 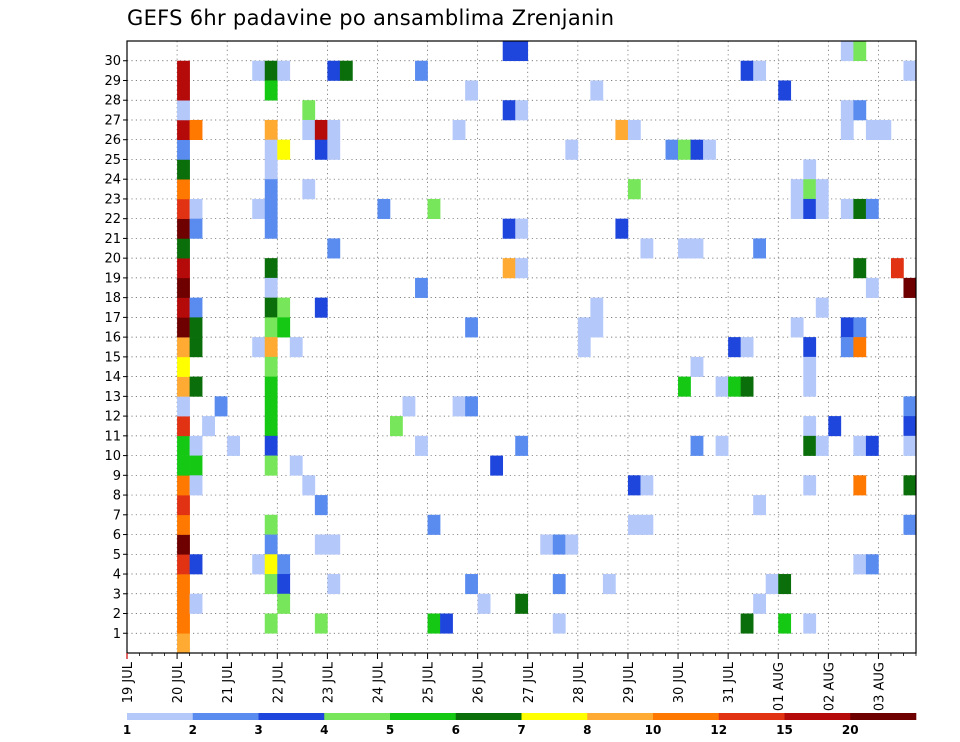 I want to click on color-scale-legend: 1 2 3 4 5 6 7 8 10 12 15 20, so click(x=520, y=725).